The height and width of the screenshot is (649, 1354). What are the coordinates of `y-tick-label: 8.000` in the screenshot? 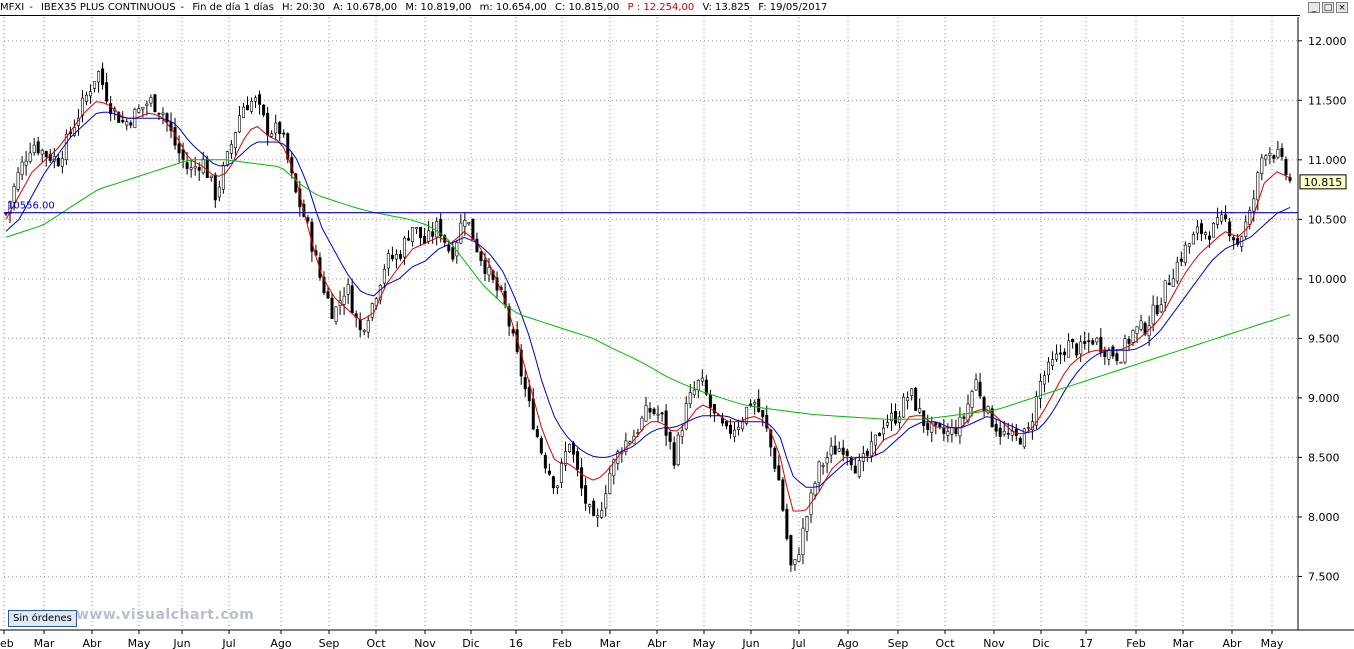 It's located at (1324, 517).